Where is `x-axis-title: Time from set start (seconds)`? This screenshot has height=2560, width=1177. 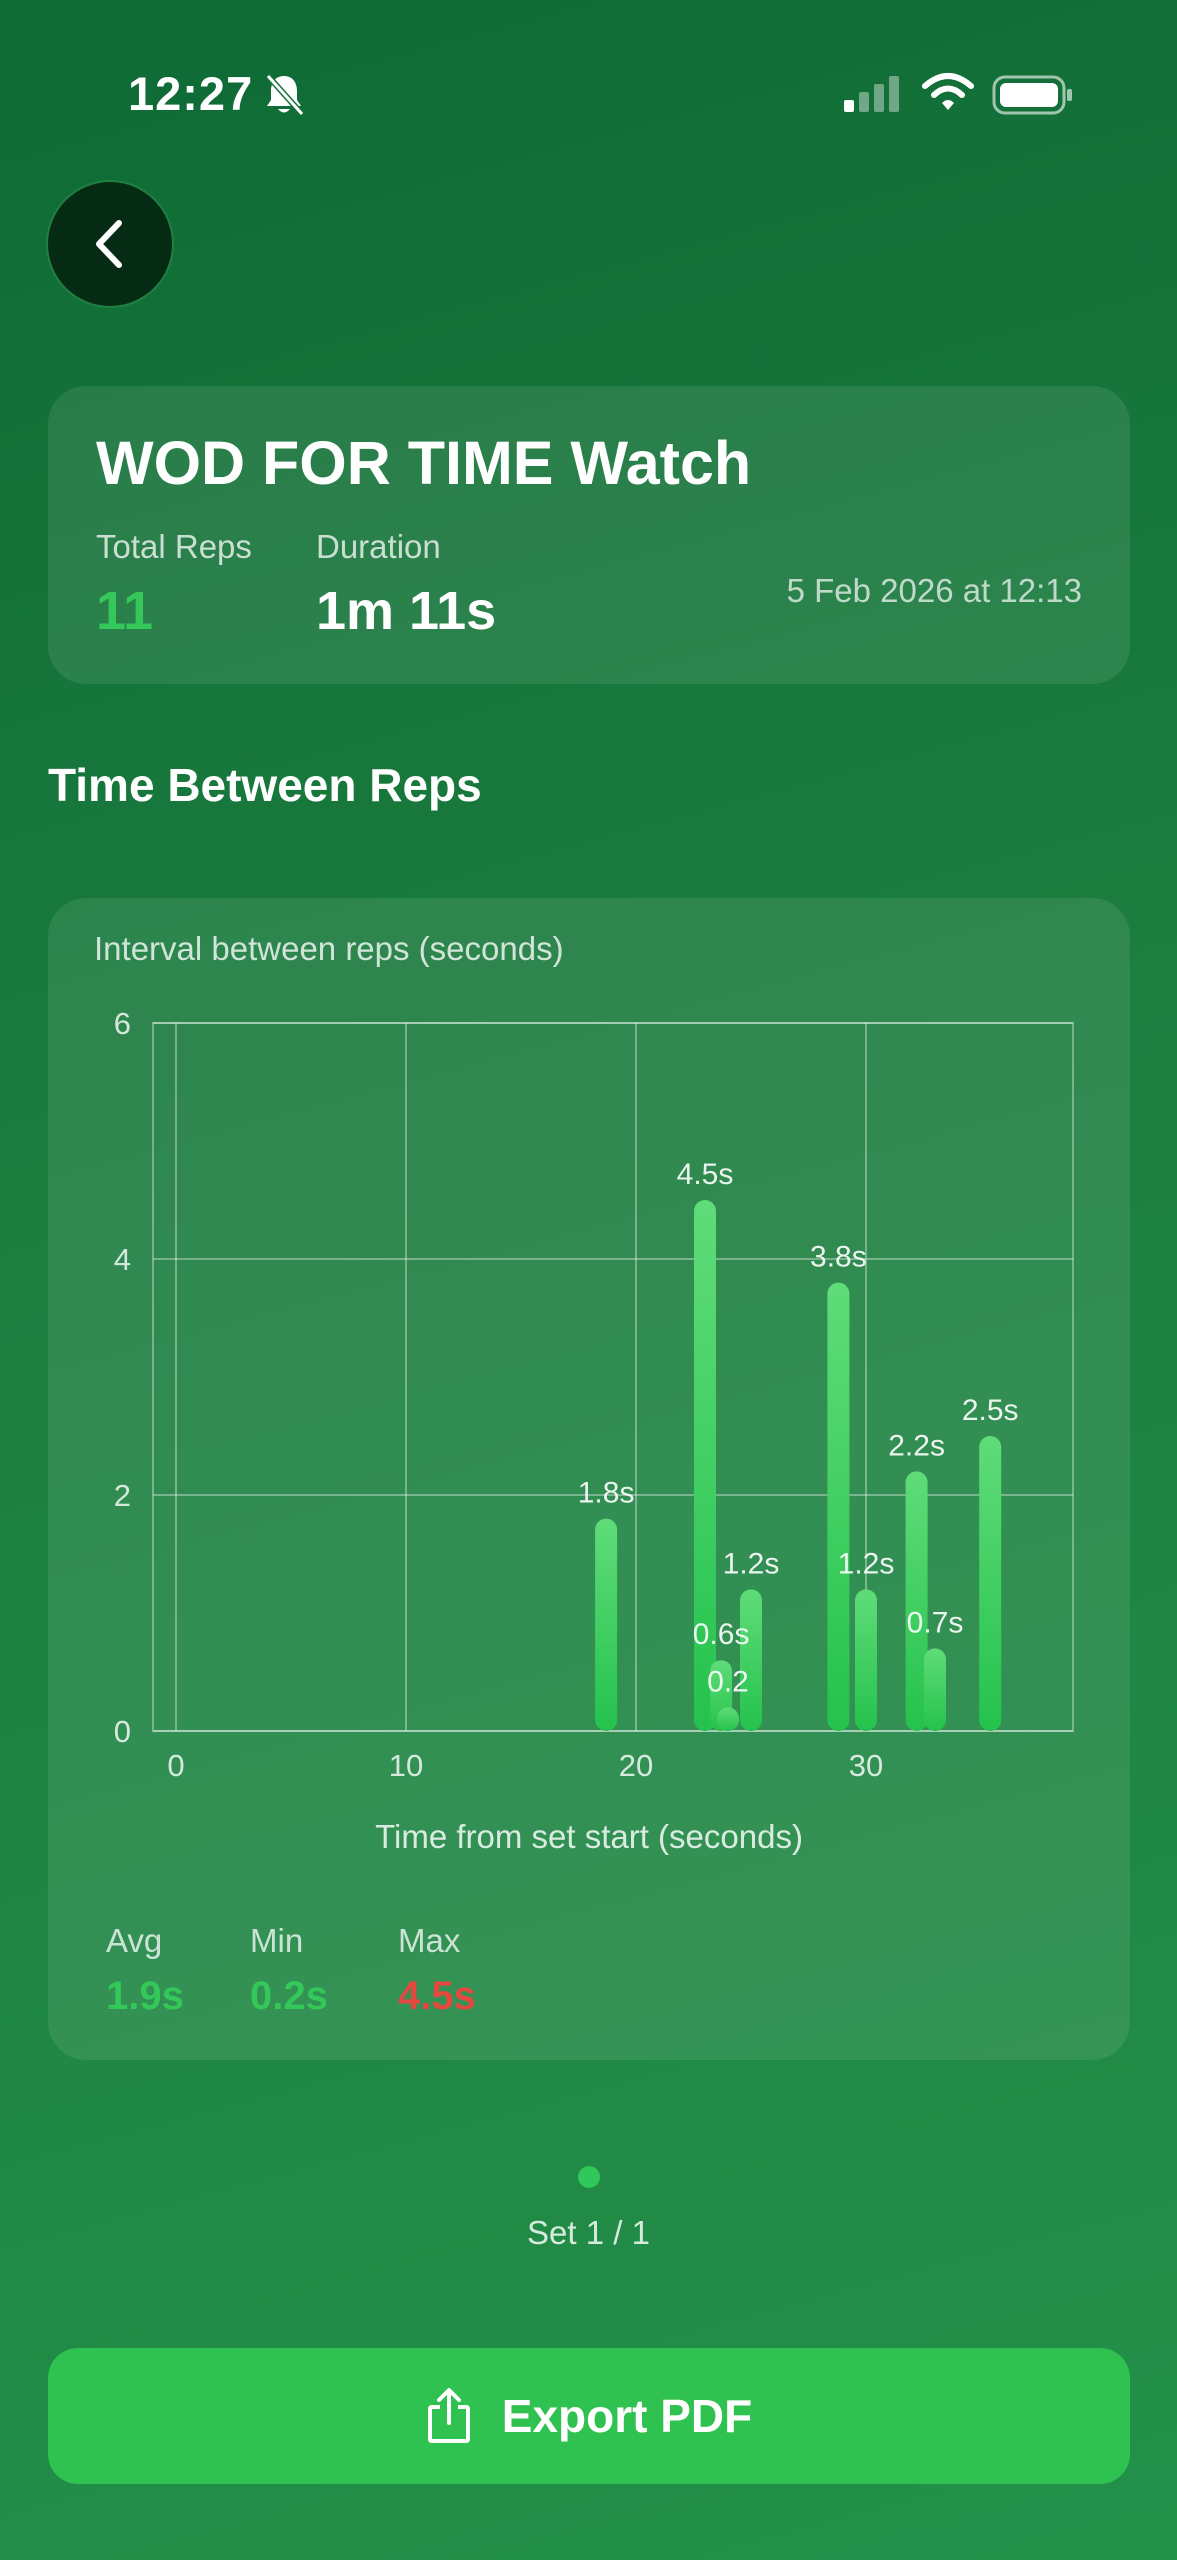
x-axis-title: Time from set start (seconds) is located at coordinates (589, 1836).